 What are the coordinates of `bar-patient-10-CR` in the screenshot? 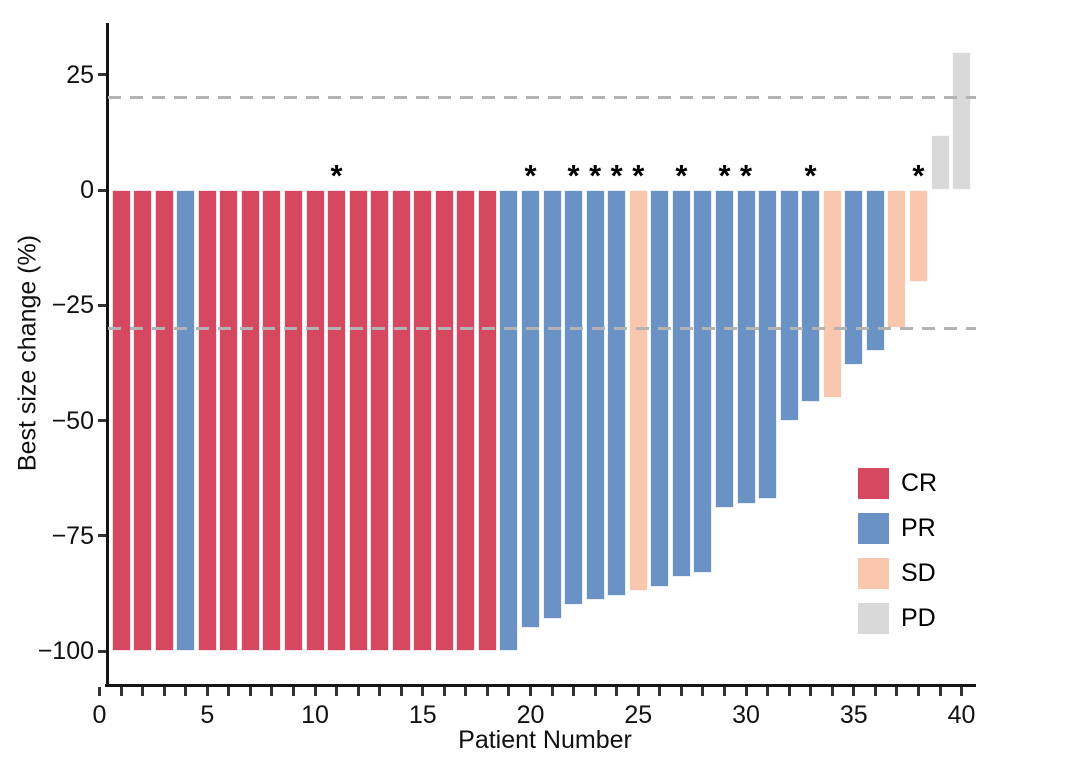 It's located at (315, 420).